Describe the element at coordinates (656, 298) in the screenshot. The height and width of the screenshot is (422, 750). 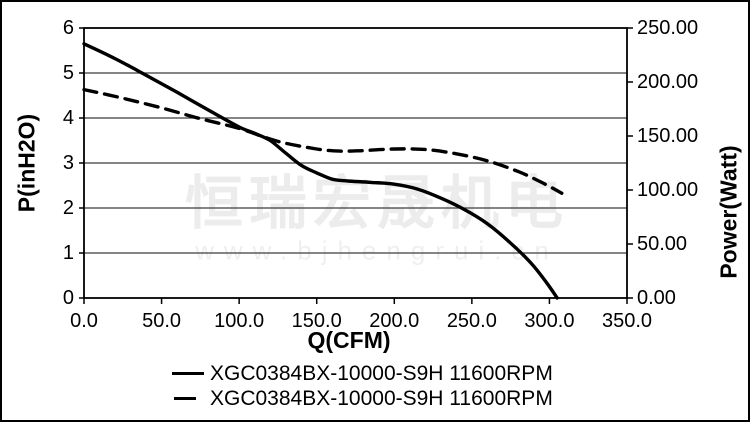
I see `y-right-axis-tick-label: 0.00` at that location.